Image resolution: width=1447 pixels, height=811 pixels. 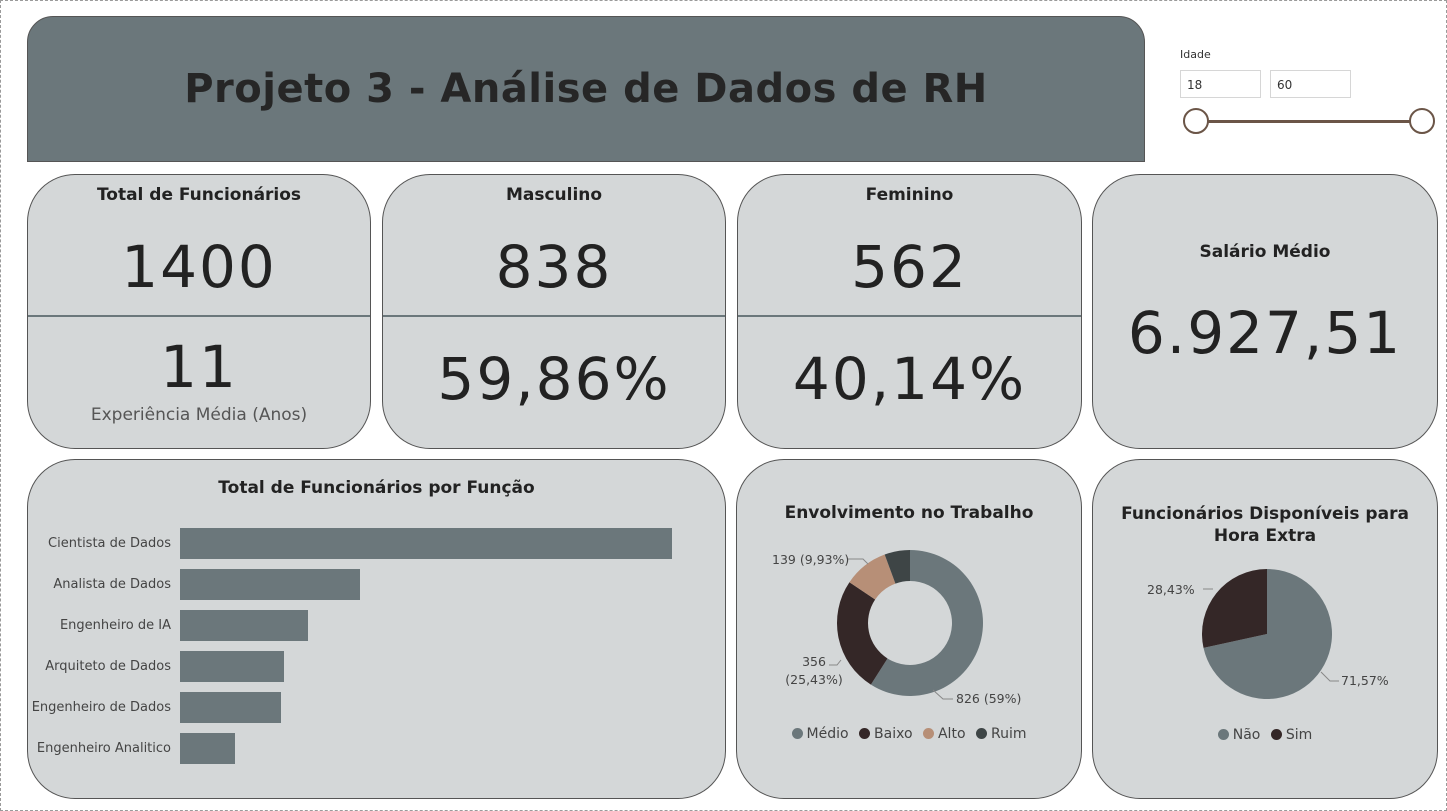 What do you see at coordinates (1196, 121) in the screenshot?
I see `age-slider-min-handle` at bounding box center [1196, 121].